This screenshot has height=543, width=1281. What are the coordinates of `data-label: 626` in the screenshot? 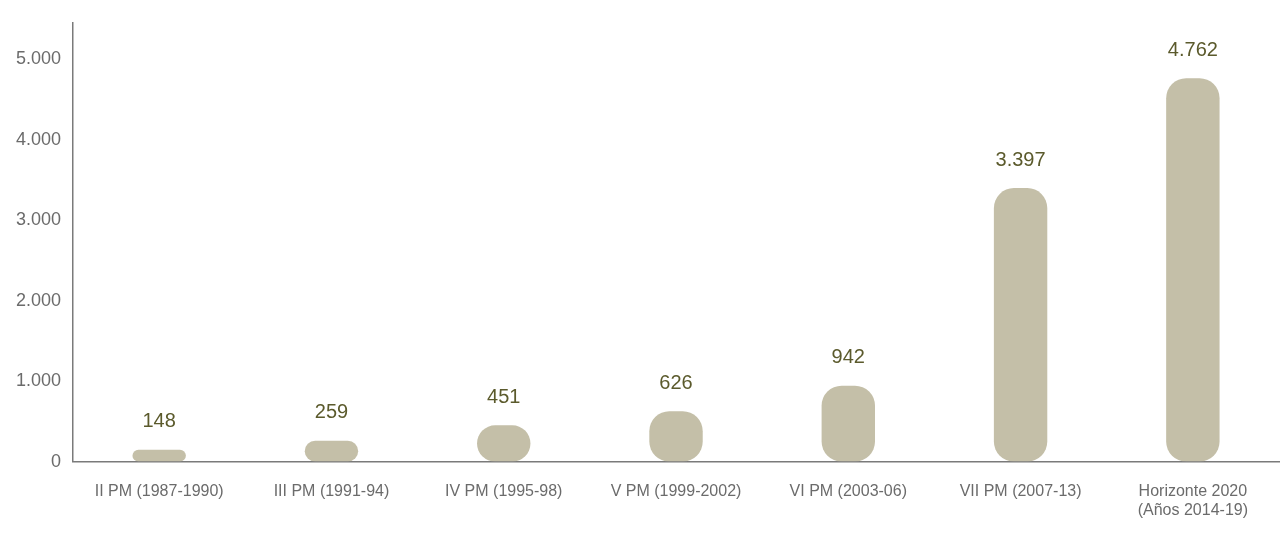 It's located at (676, 381).